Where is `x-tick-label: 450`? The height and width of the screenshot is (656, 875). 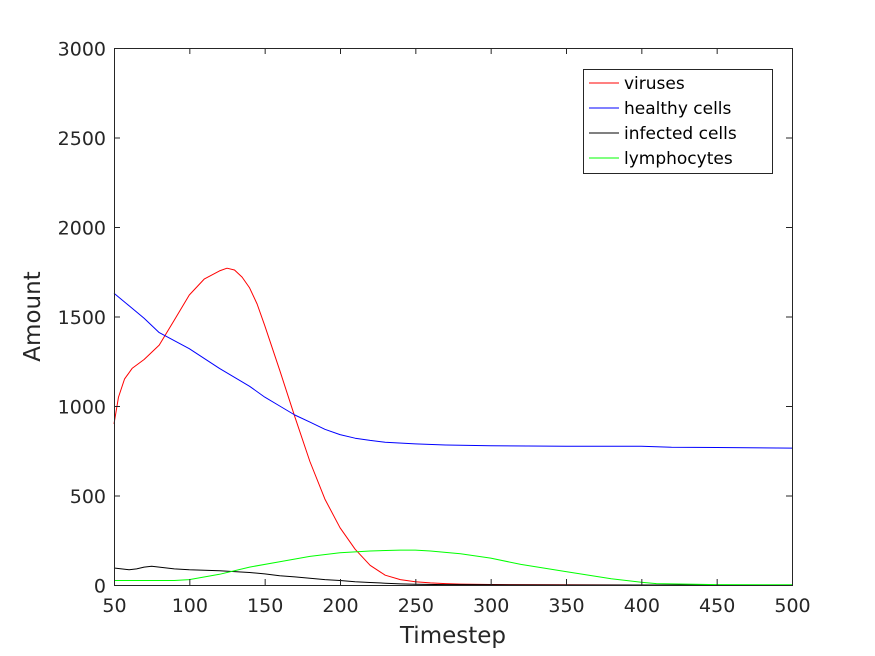 x-tick-label: 450 is located at coordinates (717, 606).